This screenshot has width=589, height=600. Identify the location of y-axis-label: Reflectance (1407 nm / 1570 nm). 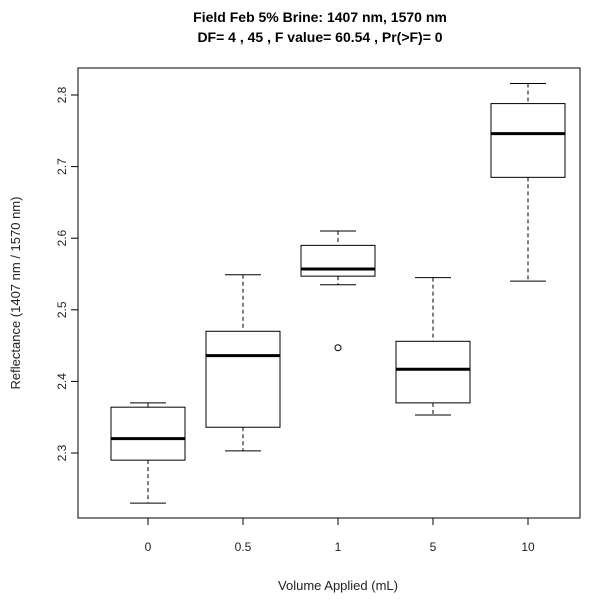
(15, 293).